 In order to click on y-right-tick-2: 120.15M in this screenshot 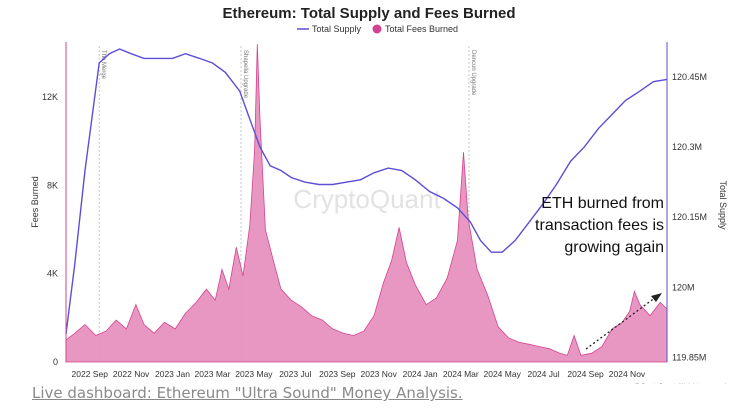, I will do `click(689, 217)`.